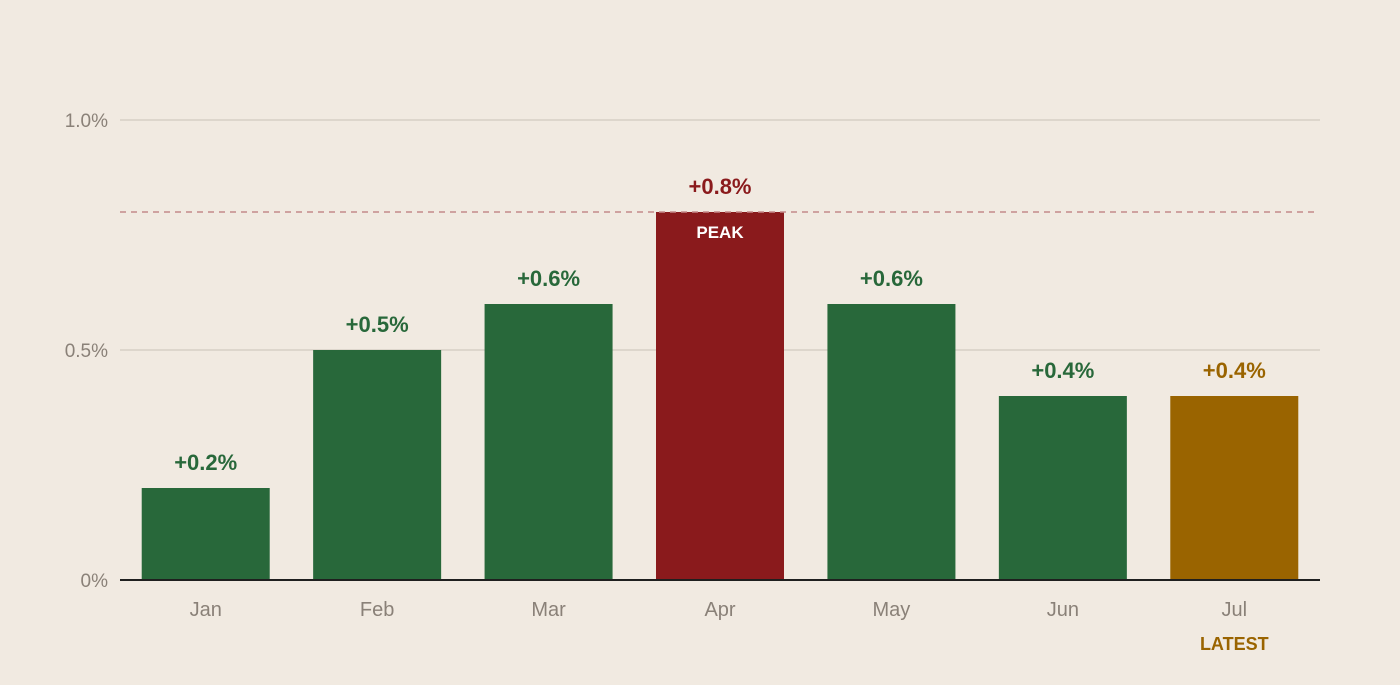 The height and width of the screenshot is (685, 1400). I want to click on y-tick-label: 1.0%, so click(86, 121).